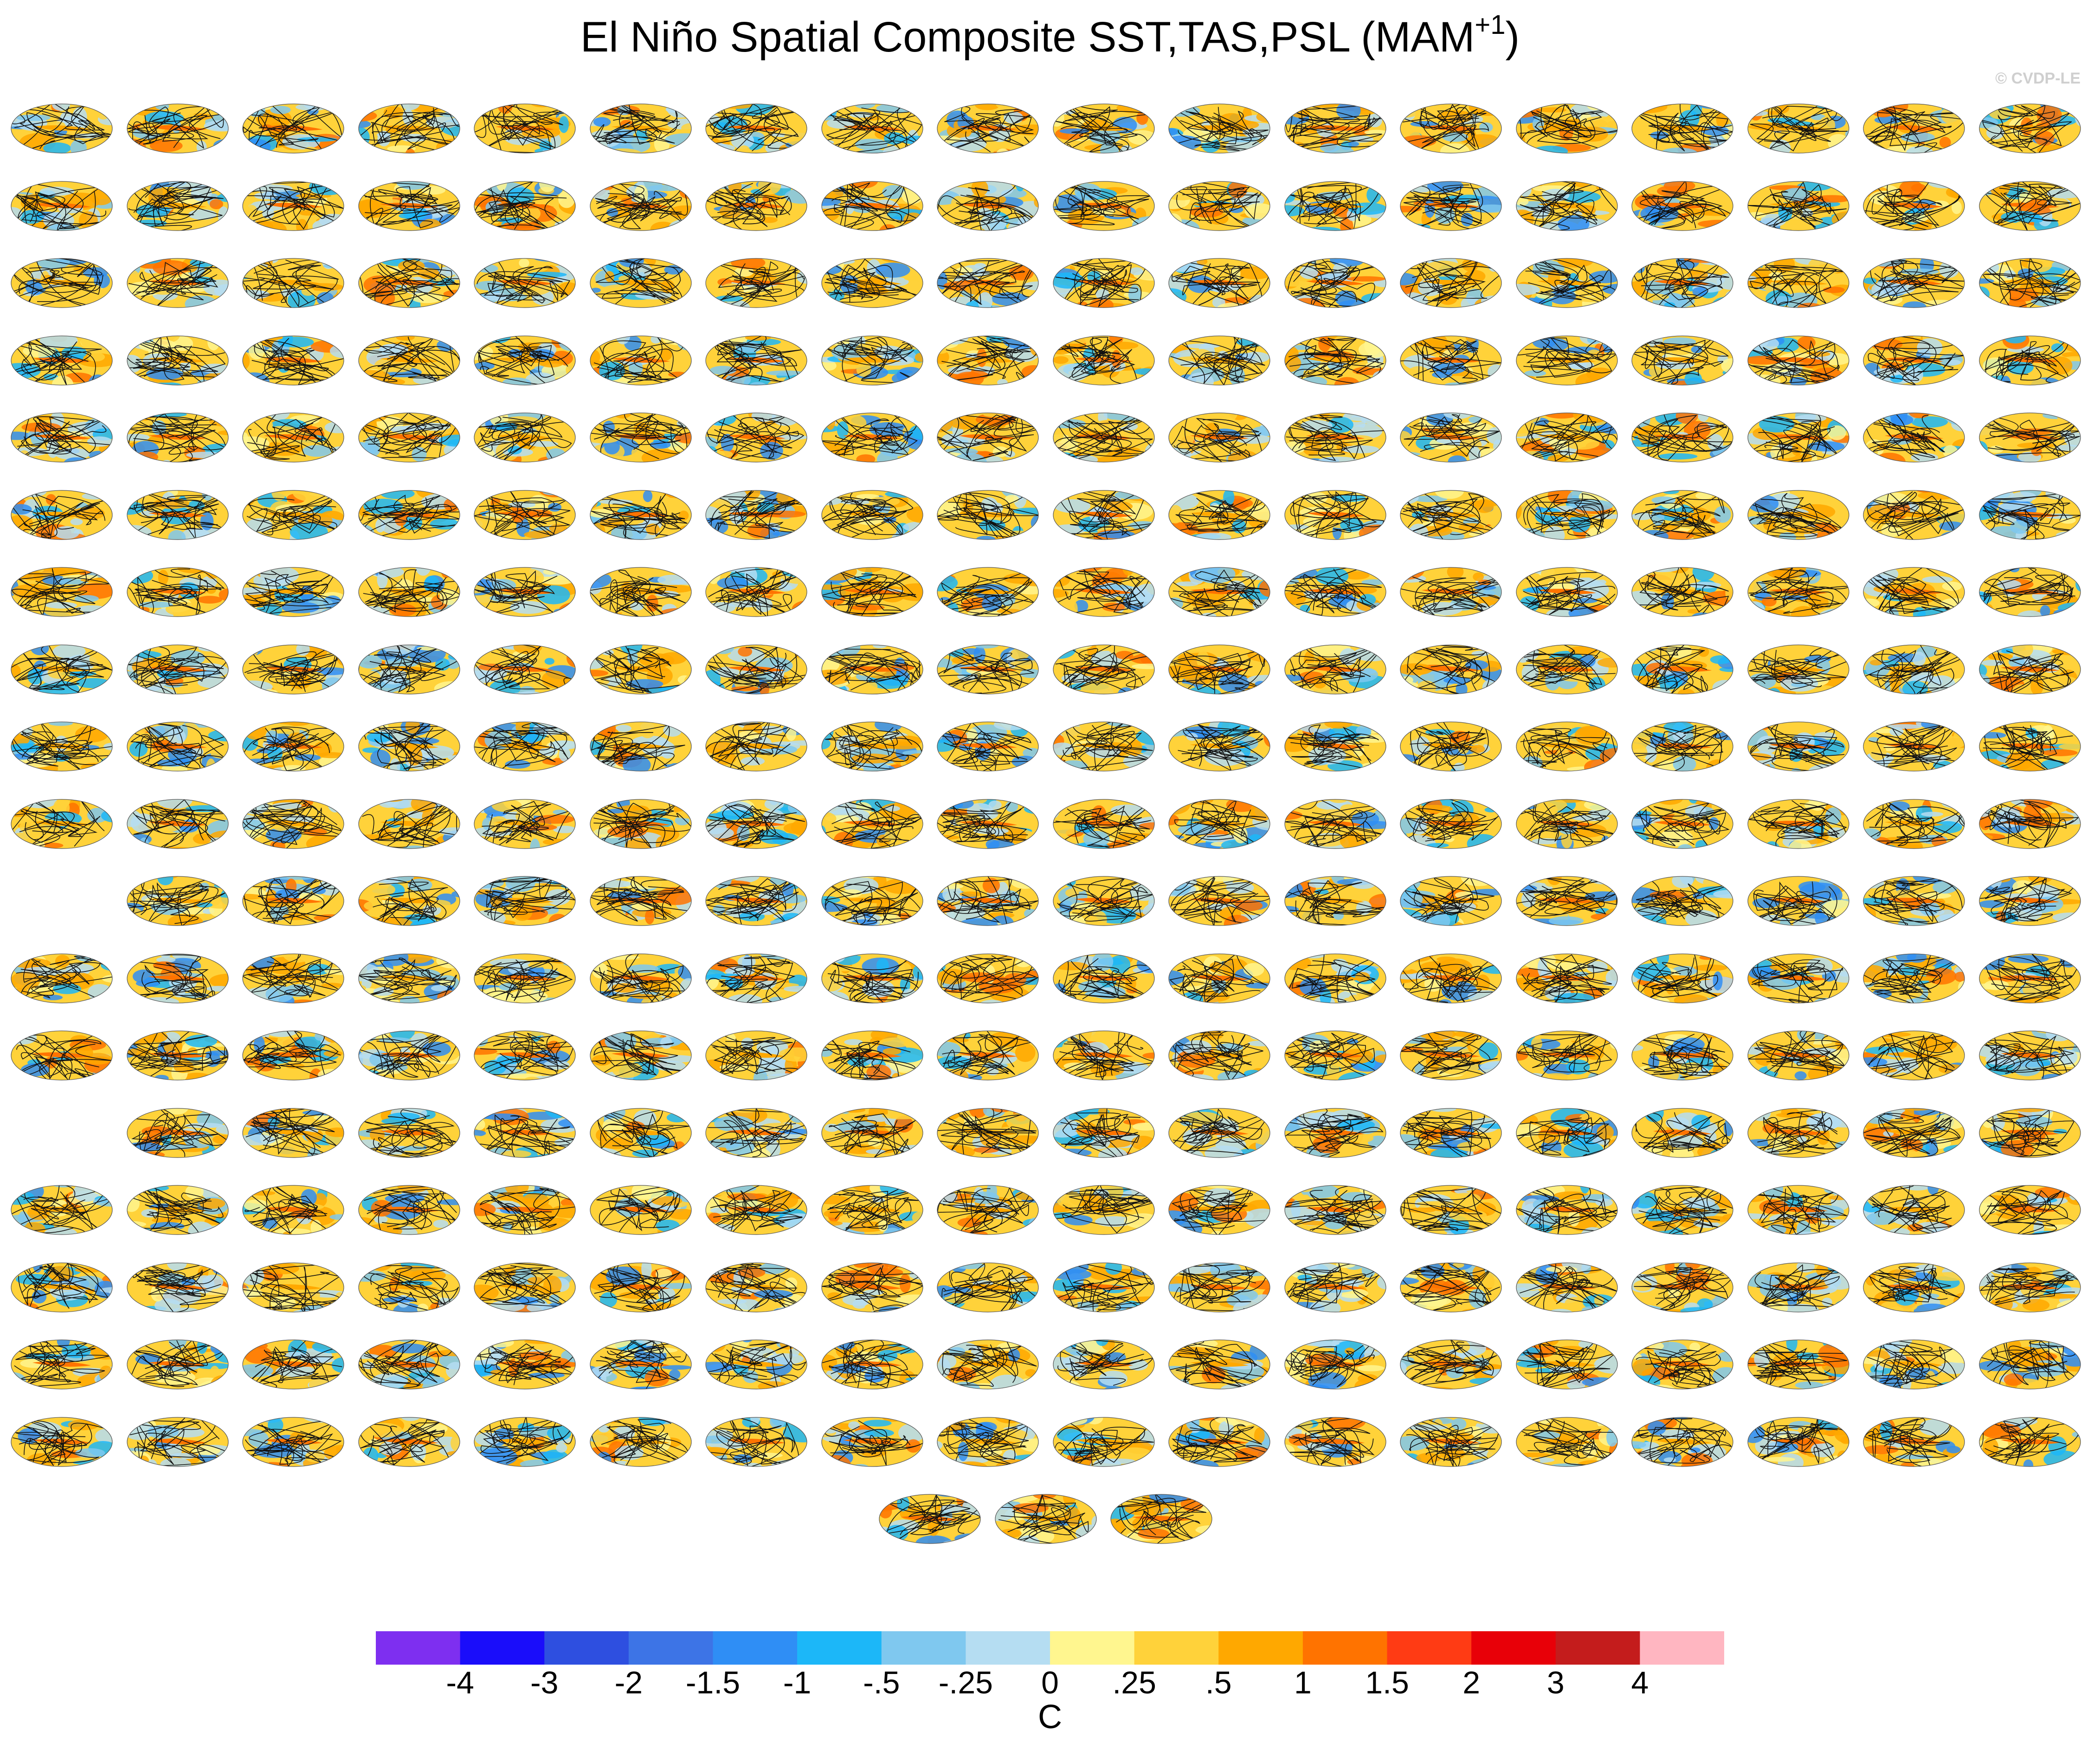  Describe the element at coordinates (1050, 1685) in the screenshot. I see `colorbar-tick-labels: -4 -3 -2 -1.5 -1 -.5 -.25 0 .25 .5 1 1.5 2 3 4` at that location.